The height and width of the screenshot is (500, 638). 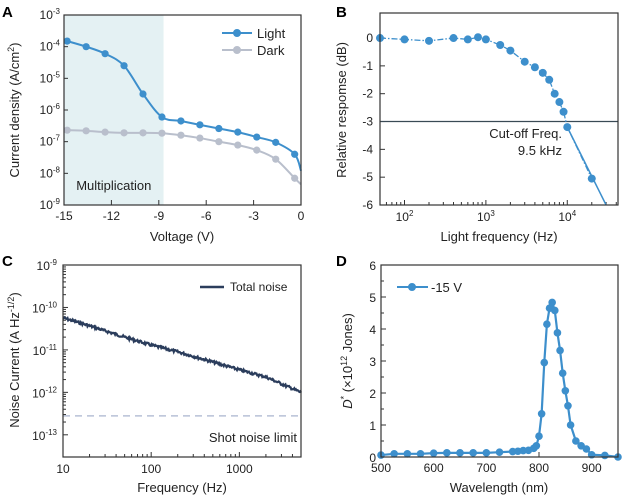 What do you see at coordinates (271, 33) in the screenshot?
I see `legend-label-light: Light` at bounding box center [271, 33].